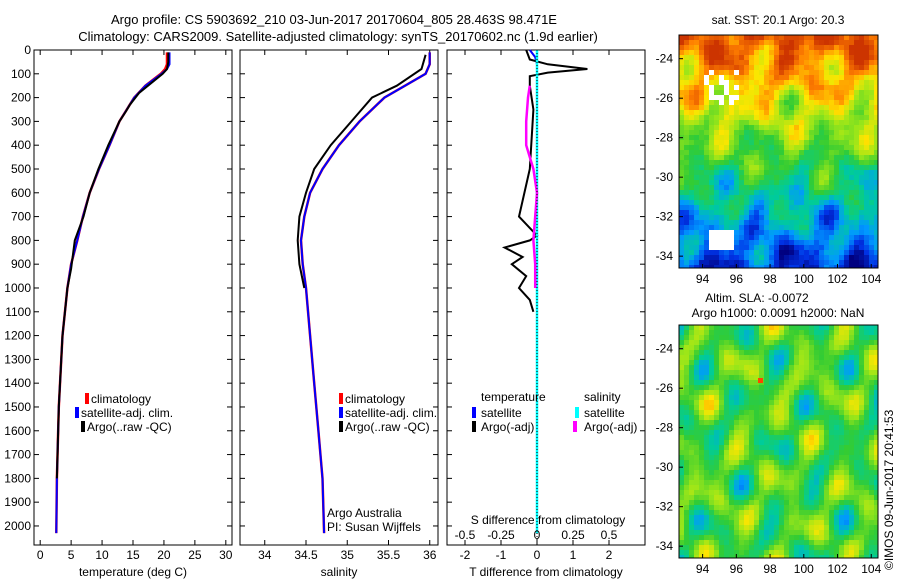 The image size is (900, 580). I want to click on legend-label: satellite-adj. clim., so click(391, 413).